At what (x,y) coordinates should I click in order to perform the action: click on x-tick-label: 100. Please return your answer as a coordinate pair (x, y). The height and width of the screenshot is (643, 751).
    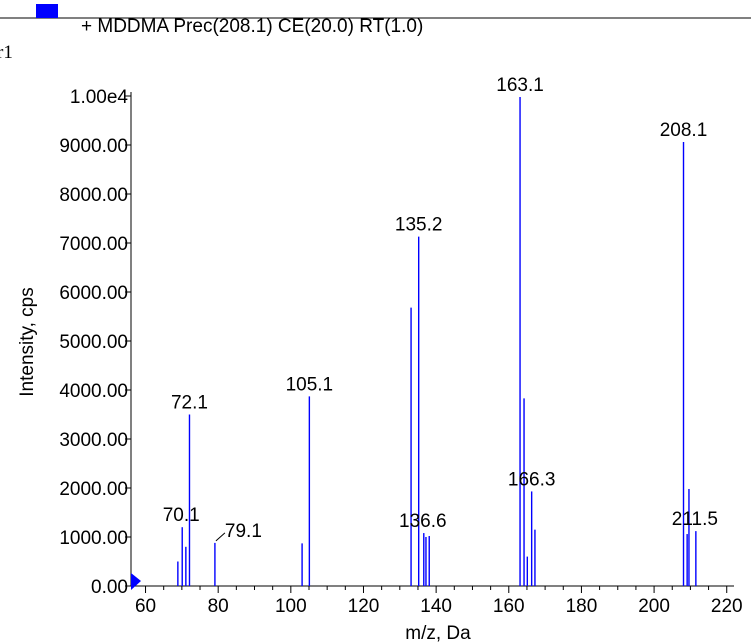
    Looking at the image, I should click on (291, 606).